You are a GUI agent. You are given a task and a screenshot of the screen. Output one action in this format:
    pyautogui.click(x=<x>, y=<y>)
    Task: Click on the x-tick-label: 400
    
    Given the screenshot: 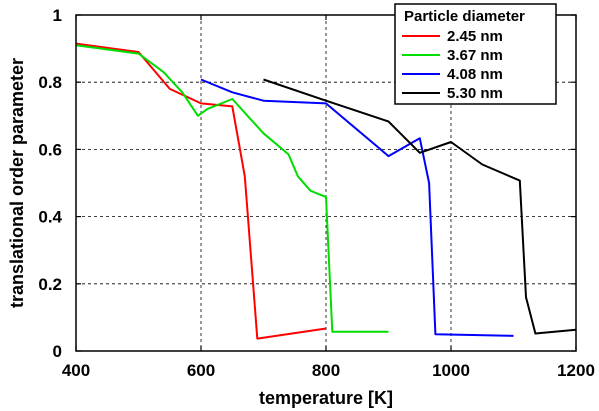 What is the action you would take?
    pyautogui.click(x=76, y=370)
    